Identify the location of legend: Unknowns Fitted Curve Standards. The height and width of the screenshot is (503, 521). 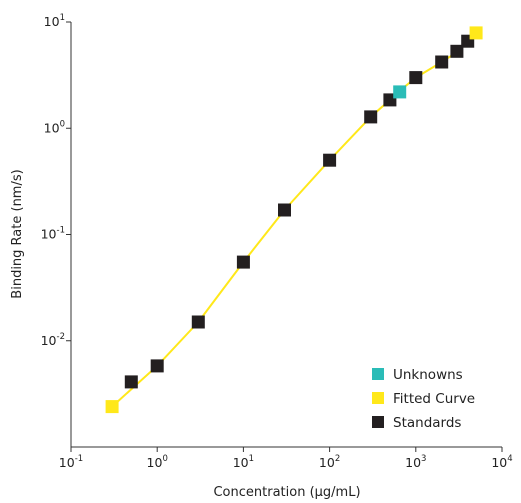
(423, 399).